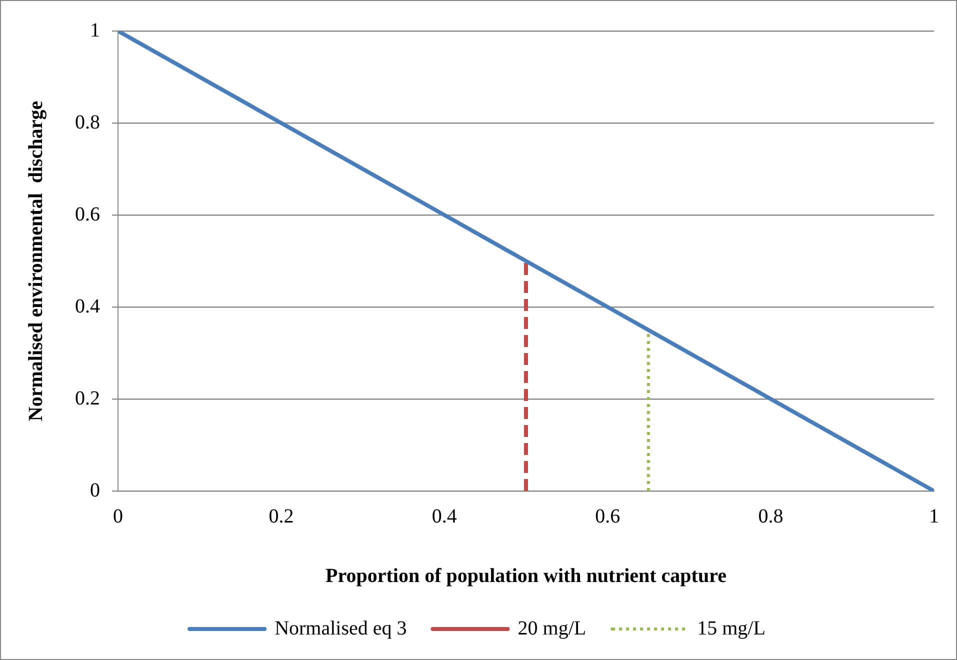  What do you see at coordinates (934, 516) in the screenshot?
I see `x-tick-label: 1` at bounding box center [934, 516].